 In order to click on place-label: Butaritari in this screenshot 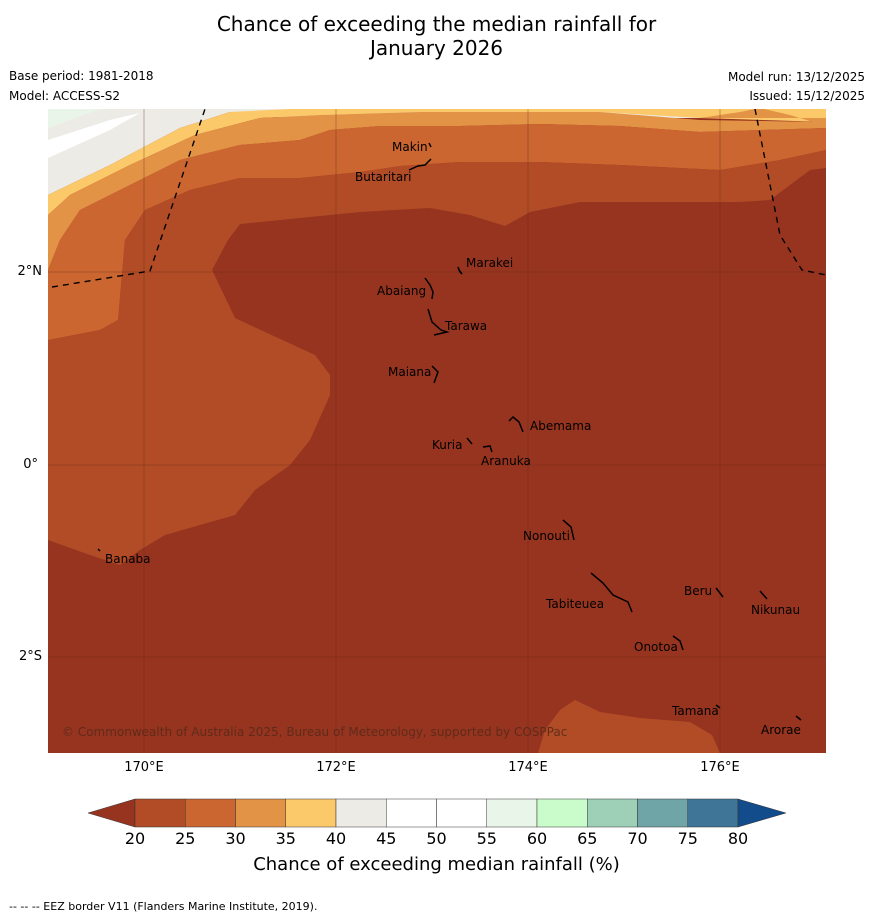, I will do `click(383, 177)`.